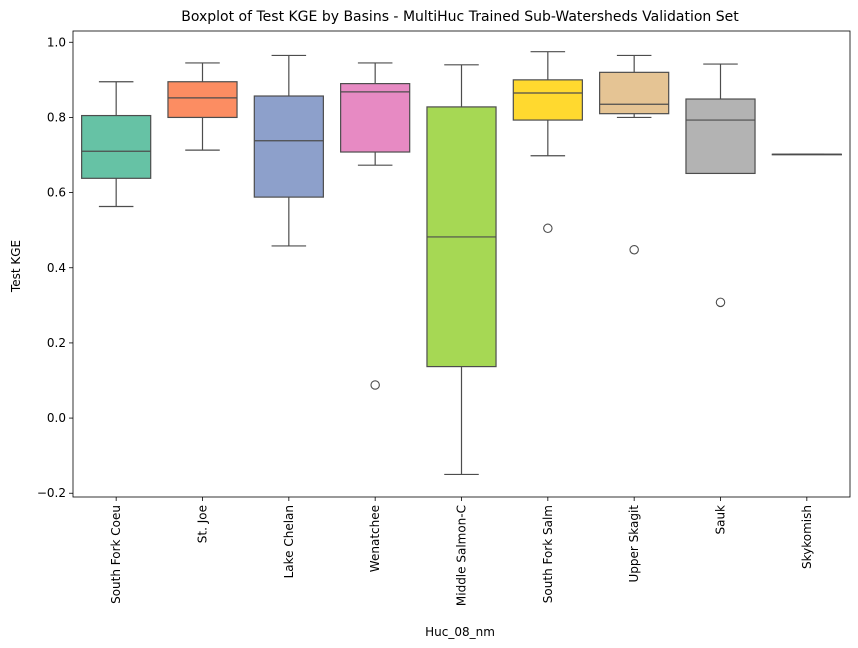 The height and width of the screenshot is (648, 858). Describe the element at coordinates (56, 418) in the screenshot. I see `y-tick-label: 0.0` at that location.